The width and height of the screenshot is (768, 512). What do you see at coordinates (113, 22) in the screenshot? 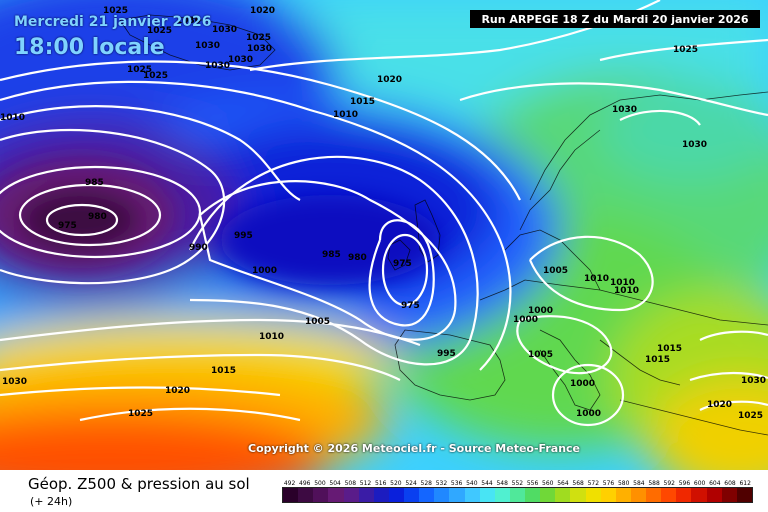
I see `valid-date: Mercredi 21 janvier 2026` at bounding box center [113, 22].